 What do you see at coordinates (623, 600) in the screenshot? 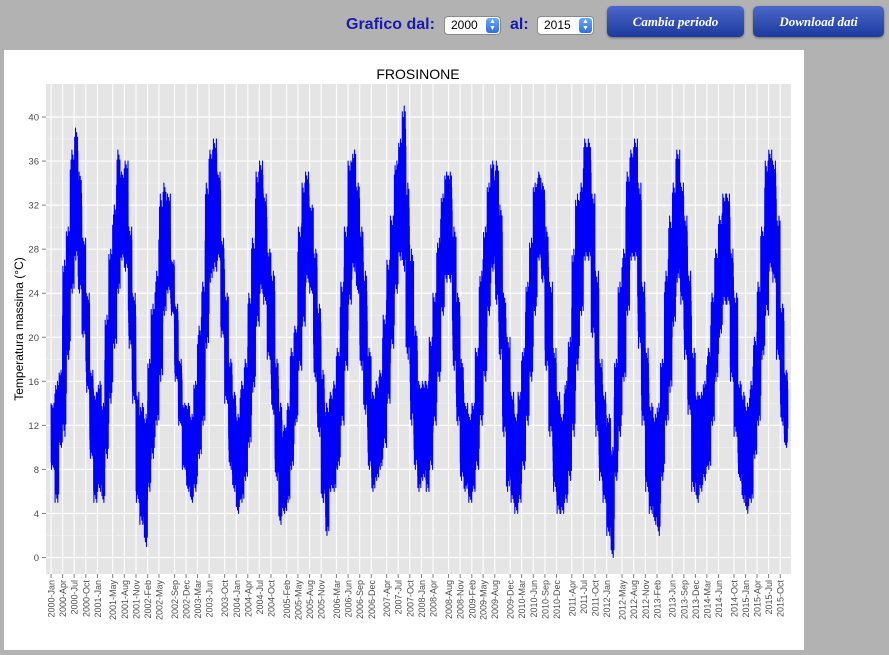
I see `x-tick-label: 2012-May` at bounding box center [623, 600].